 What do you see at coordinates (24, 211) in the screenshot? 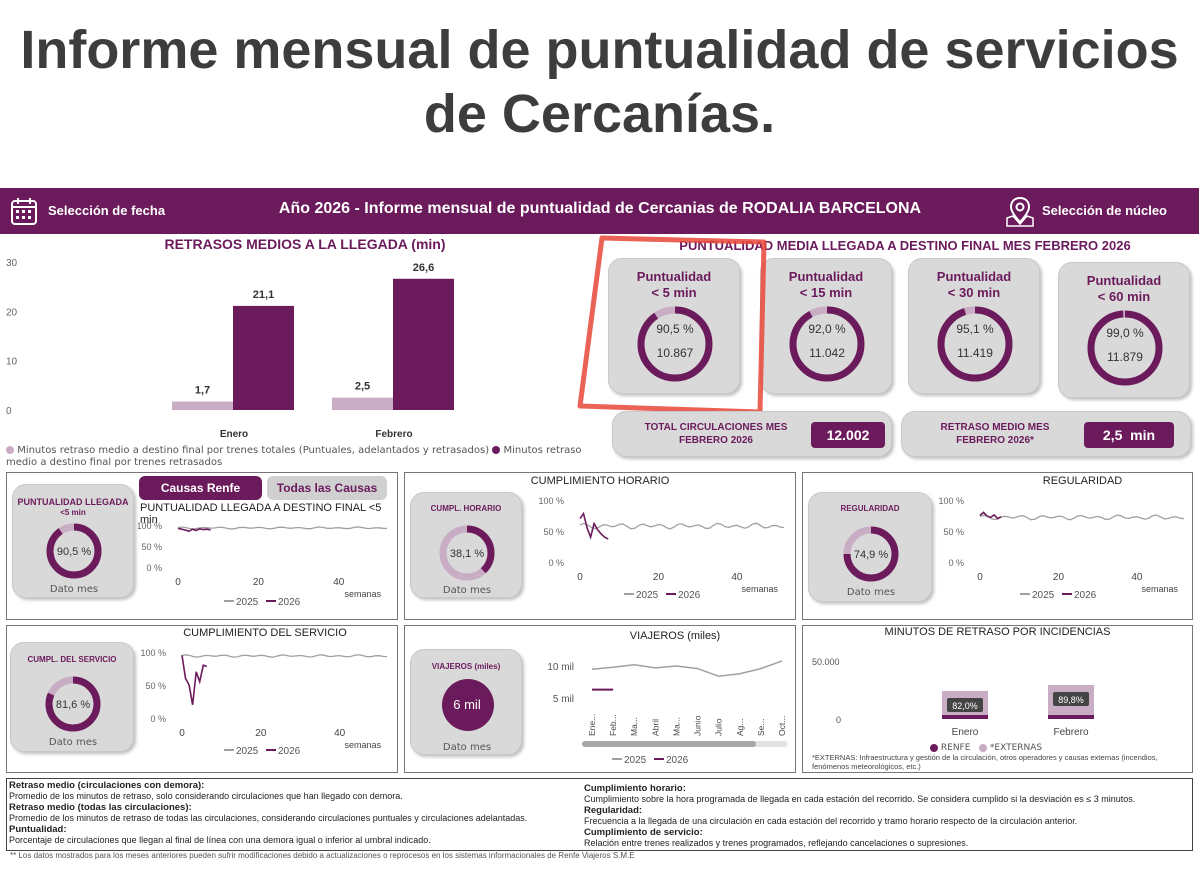
I see `calendar-icon` at bounding box center [24, 211].